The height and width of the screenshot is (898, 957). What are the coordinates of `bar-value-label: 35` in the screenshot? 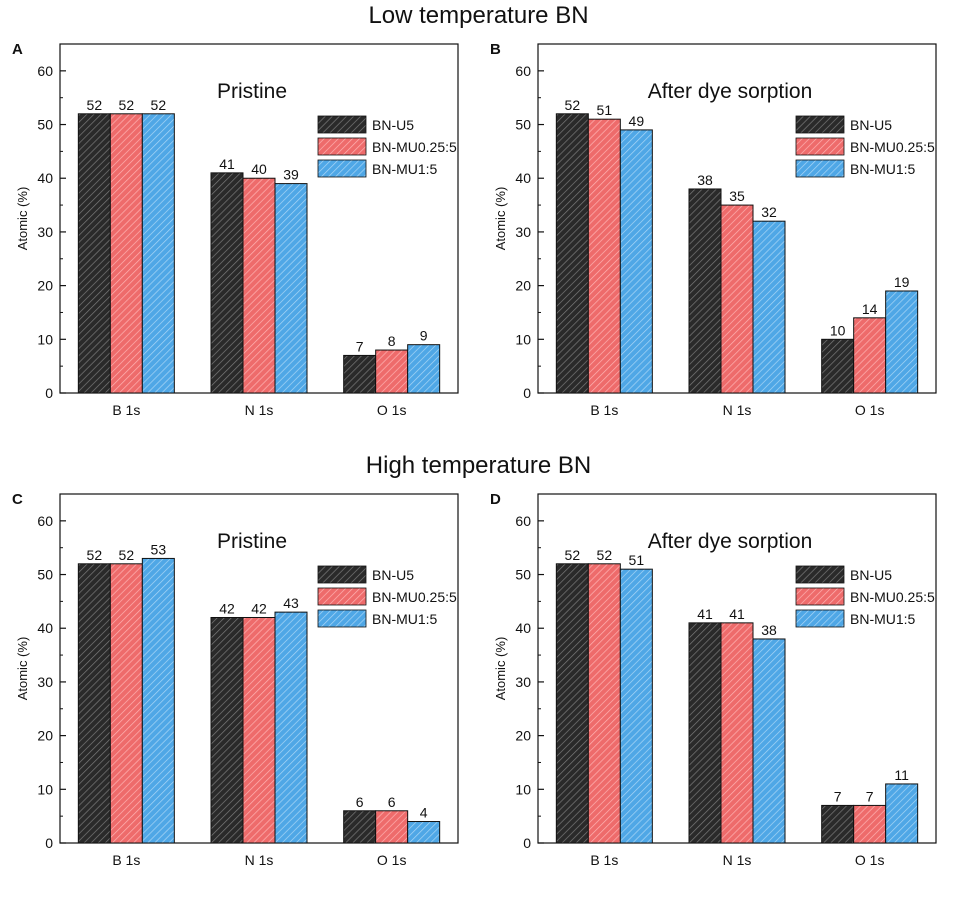 It's located at (737, 196).